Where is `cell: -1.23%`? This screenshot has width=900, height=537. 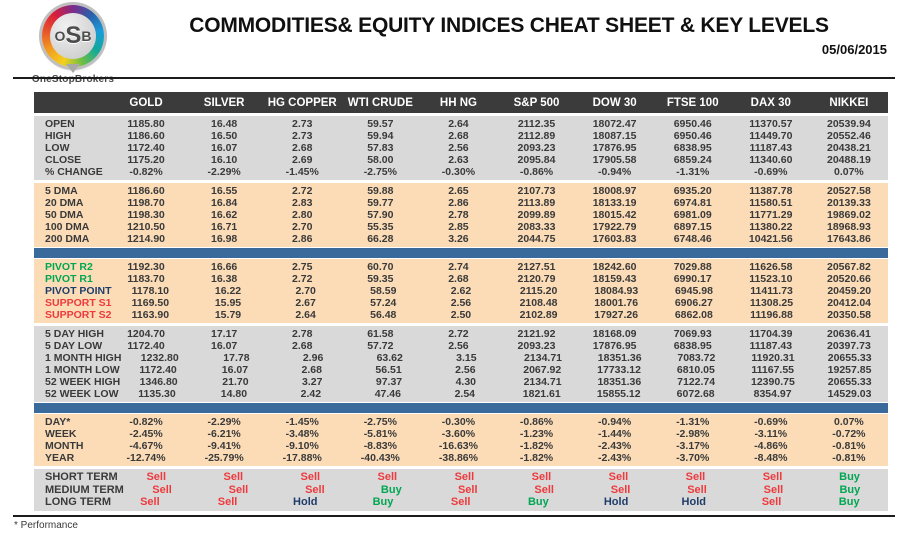
cell: -1.23% is located at coordinates (536, 434).